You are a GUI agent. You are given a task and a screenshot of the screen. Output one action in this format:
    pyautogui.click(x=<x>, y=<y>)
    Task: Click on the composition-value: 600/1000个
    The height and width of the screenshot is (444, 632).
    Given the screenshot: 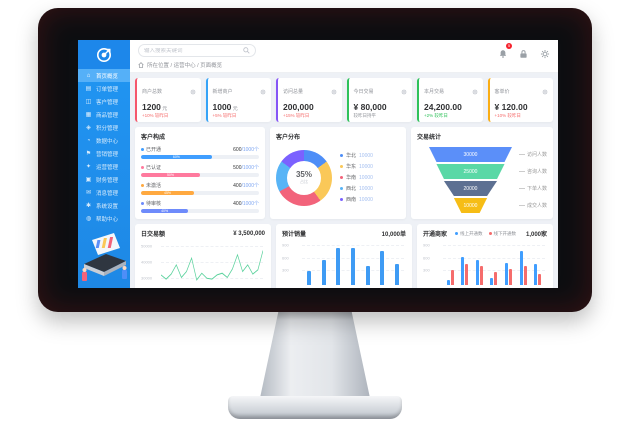 What is the action you would take?
    pyautogui.click(x=246, y=150)
    